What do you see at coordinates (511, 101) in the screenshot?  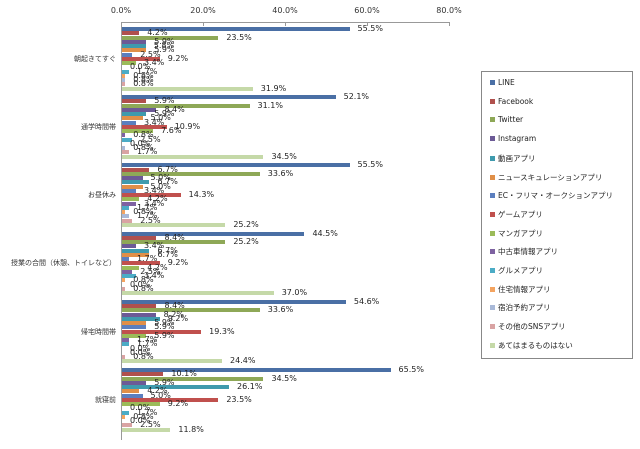 I see `legend-item: Facebook` at bounding box center [511, 101].